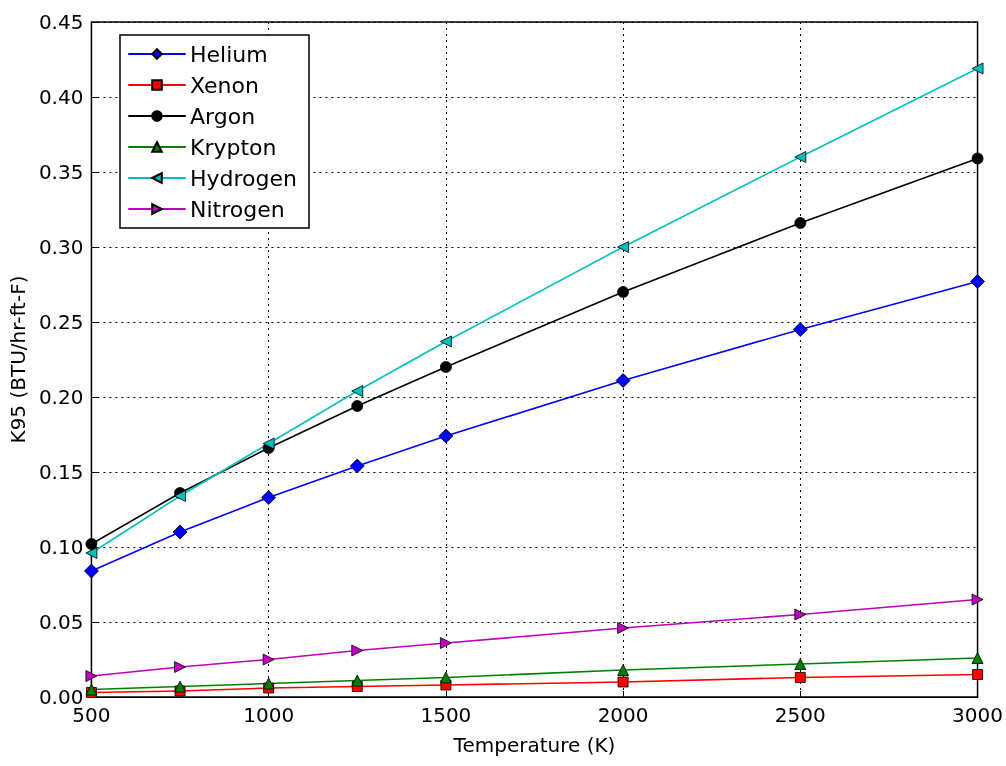 The height and width of the screenshot is (766, 1006). I want to click on y-tick-label: 0.25, so click(61, 322).